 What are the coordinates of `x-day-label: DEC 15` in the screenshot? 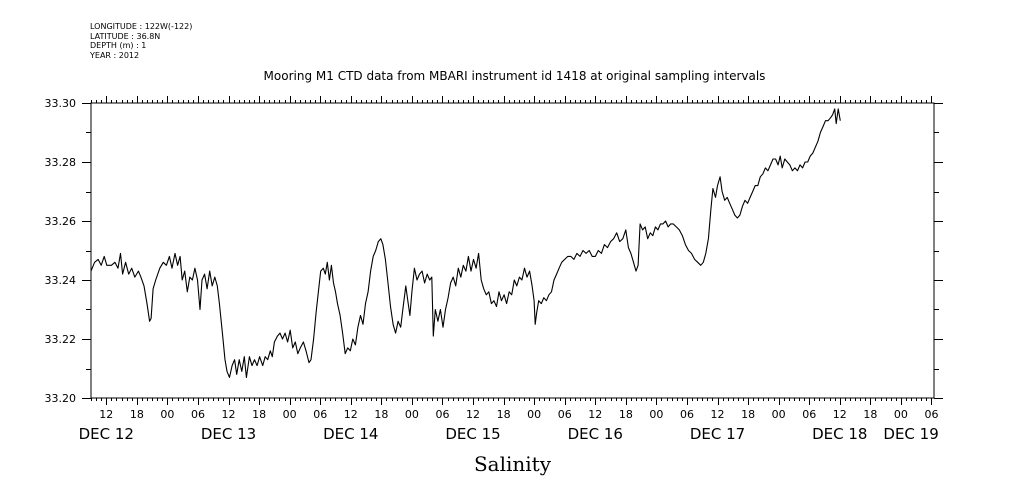 It's located at (472, 434).